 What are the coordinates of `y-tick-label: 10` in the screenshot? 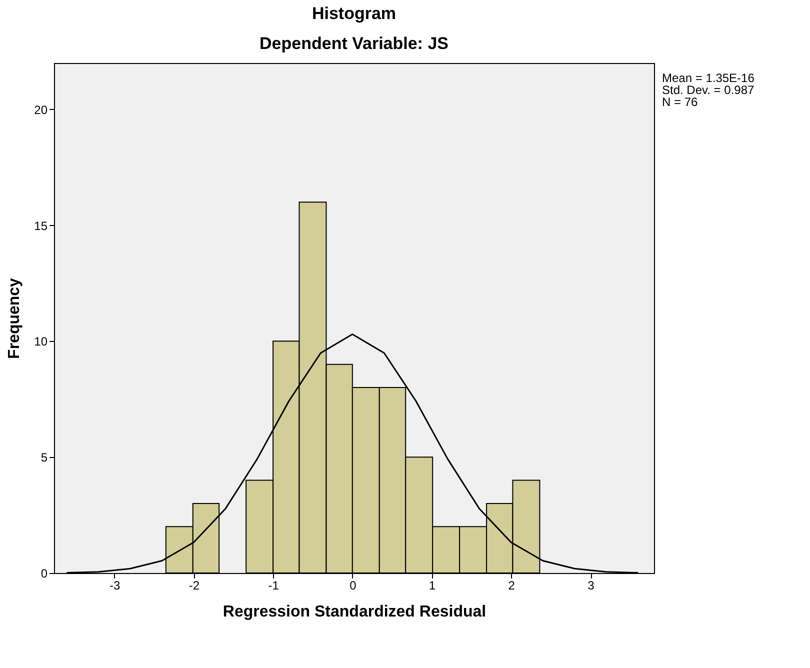 It's located at (41, 341).